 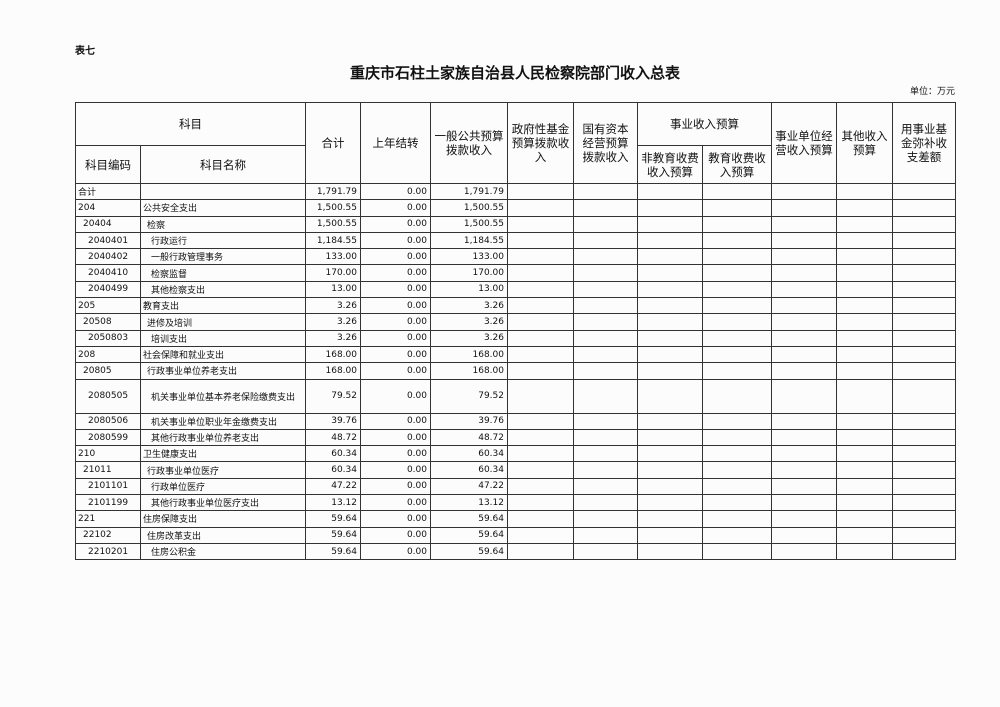 I want to click on amount-cell: 133.00, so click(x=333, y=257).